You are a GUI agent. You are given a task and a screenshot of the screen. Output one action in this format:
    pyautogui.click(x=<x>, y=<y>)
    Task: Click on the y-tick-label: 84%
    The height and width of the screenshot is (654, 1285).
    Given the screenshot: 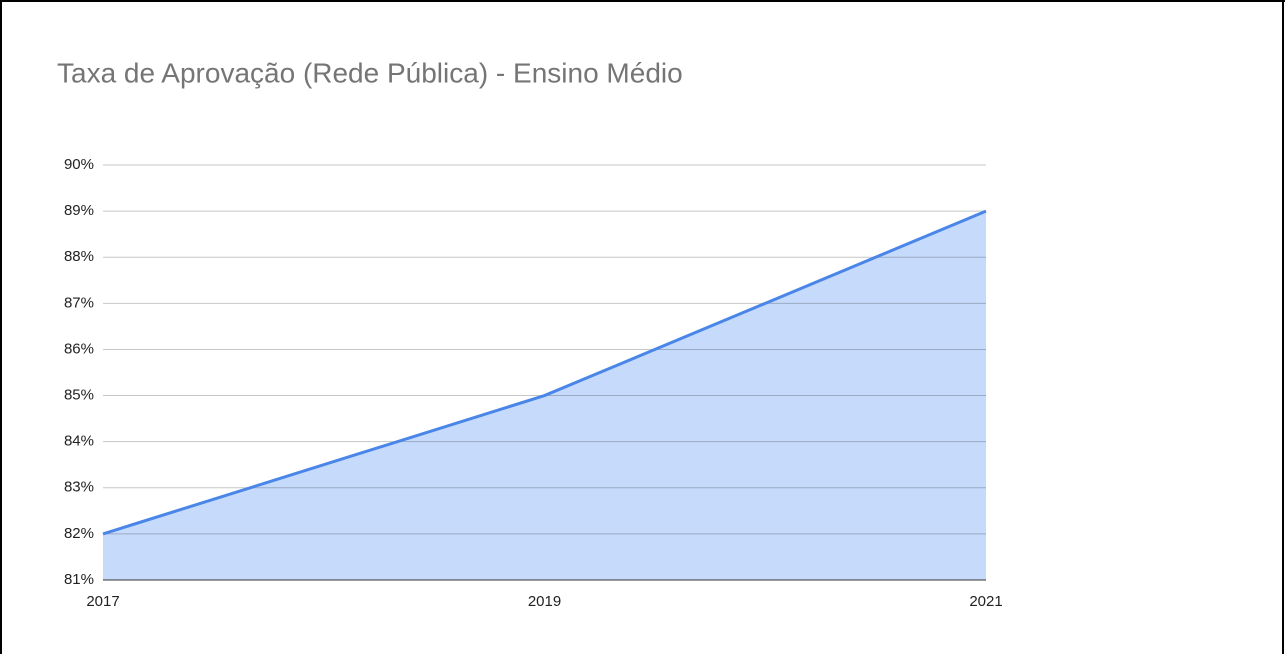 What is the action you would take?
    pyautogui.click(x=79, y=441)
    